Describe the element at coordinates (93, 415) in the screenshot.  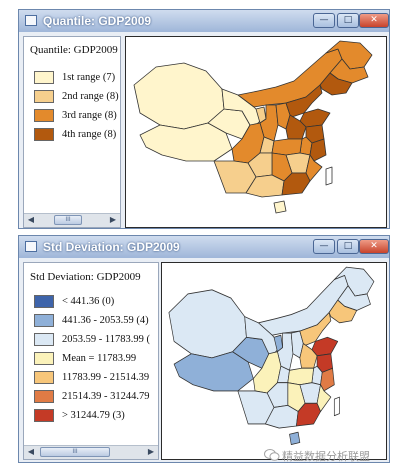
I see `legend-label: > 31244.79 (3)` at that location.